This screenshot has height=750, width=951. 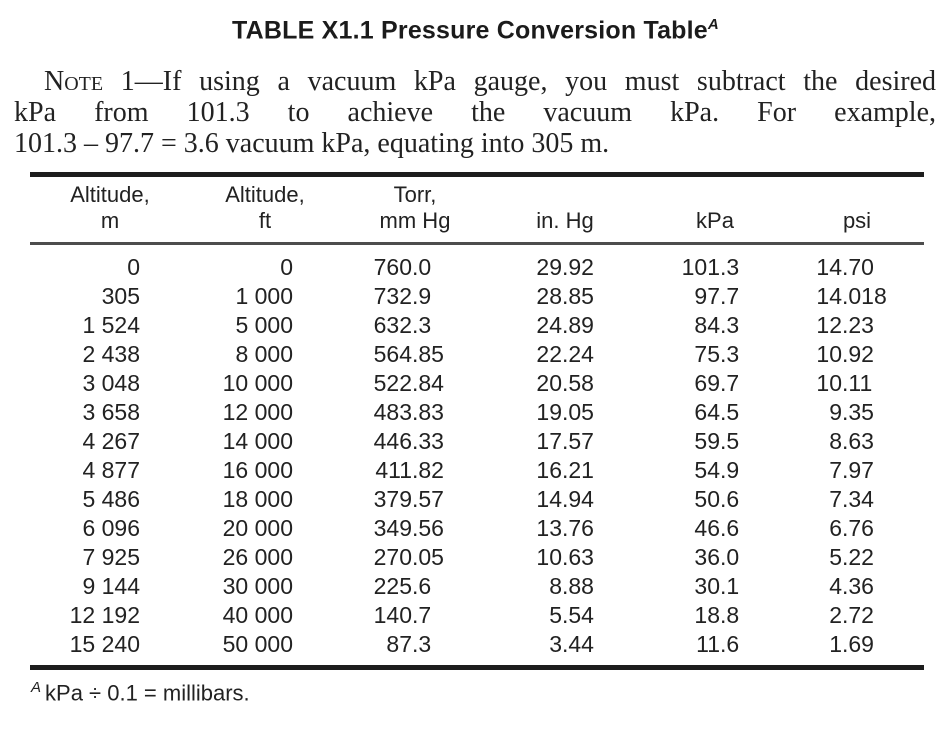 What do you see at coordinates (477, 586) in the screenshot?
I see `table-row: 9 144 30 000 225.6 8.88 30.1 4.36` at bounding box center [477, 586].